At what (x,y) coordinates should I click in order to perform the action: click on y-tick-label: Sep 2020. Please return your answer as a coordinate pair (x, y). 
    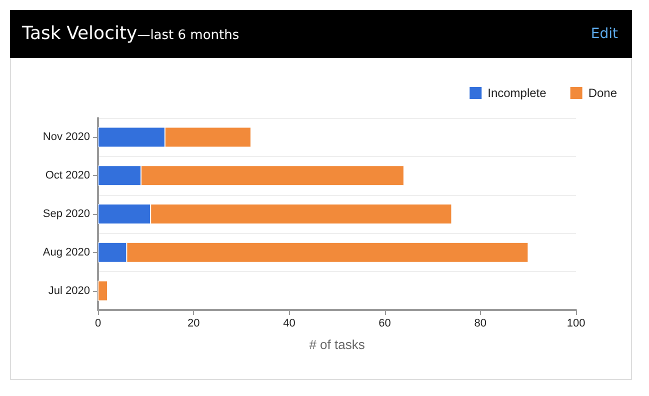
    Looking at the image, I should click on (66, 214).